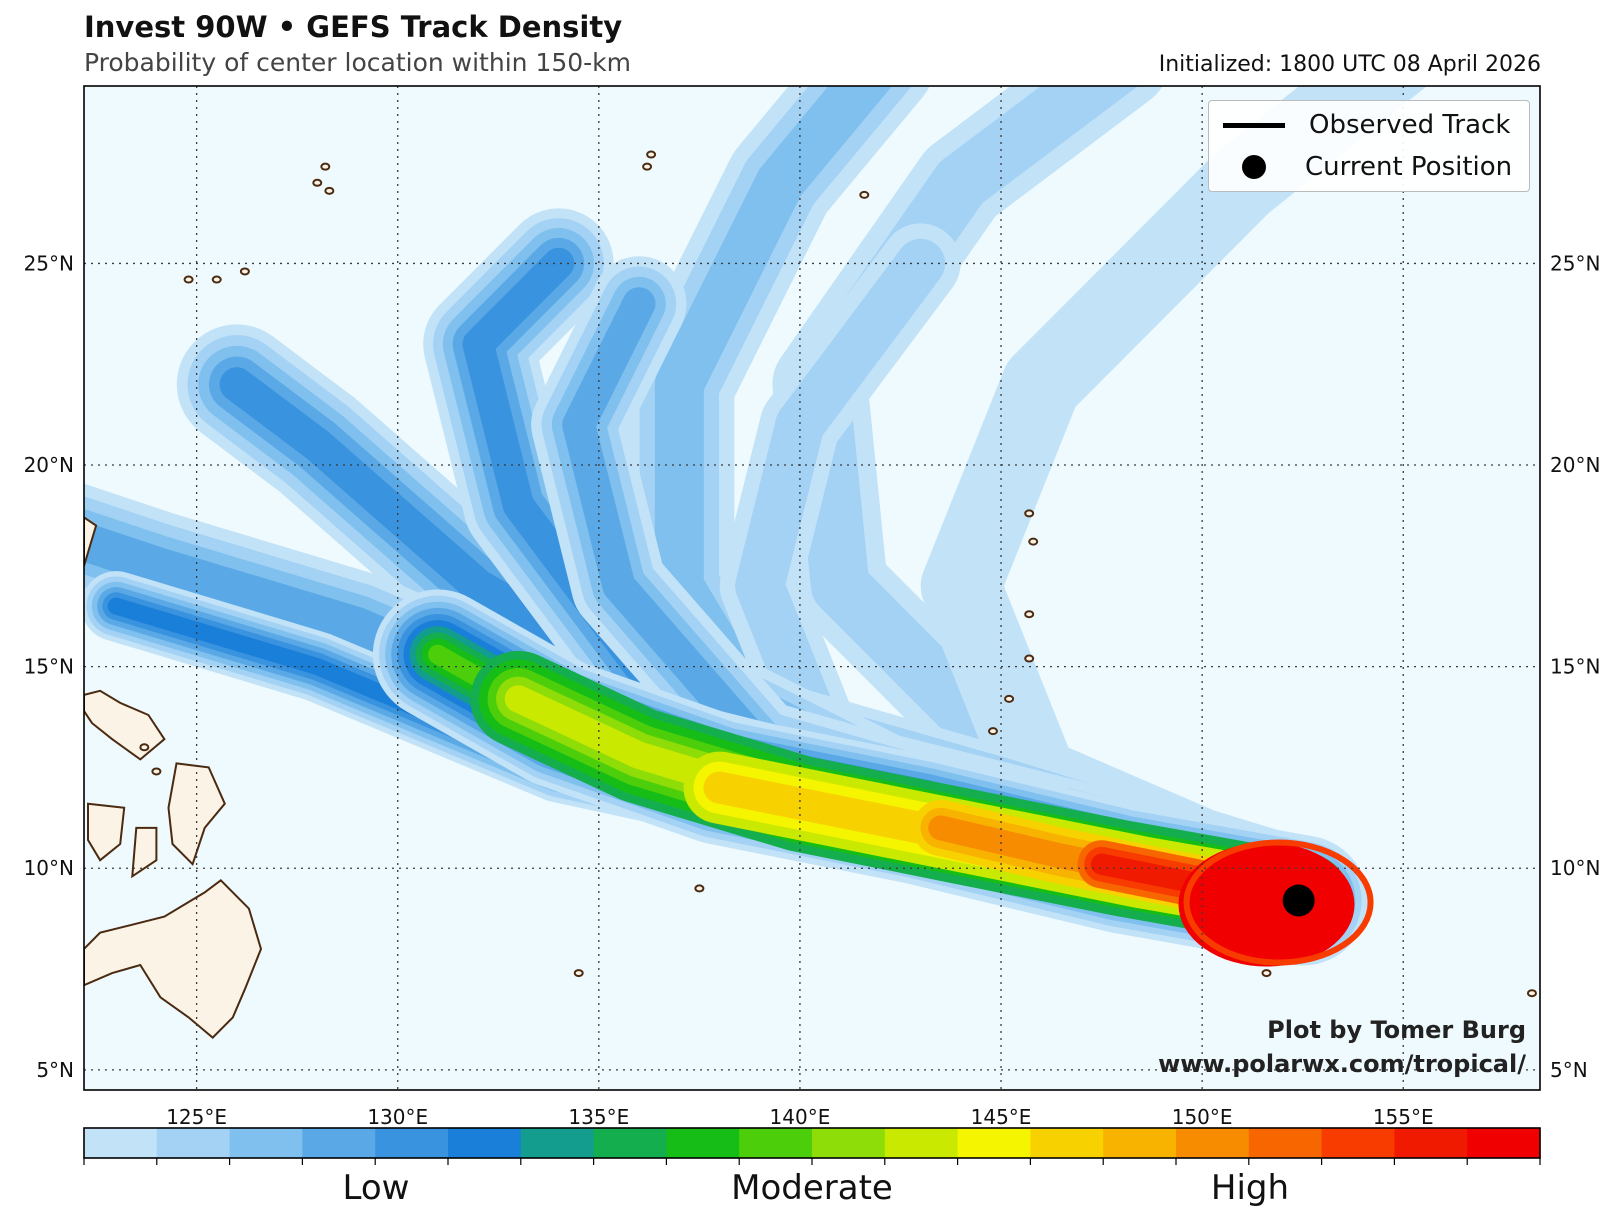 The height and width of the screenshot is (1220, 1621). What do you see at coordinates (106, 832) in the screenshot?
I see `land-panay-negros` at bounding box center [106, 832].